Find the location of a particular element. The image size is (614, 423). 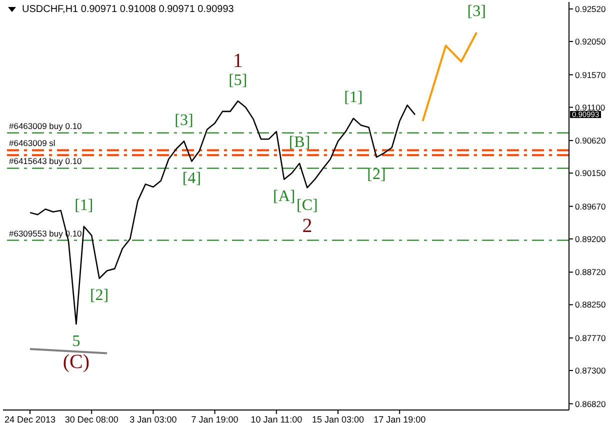

x-tick-label: 15 Jan 03:00 is located at coordinates (338, 418).